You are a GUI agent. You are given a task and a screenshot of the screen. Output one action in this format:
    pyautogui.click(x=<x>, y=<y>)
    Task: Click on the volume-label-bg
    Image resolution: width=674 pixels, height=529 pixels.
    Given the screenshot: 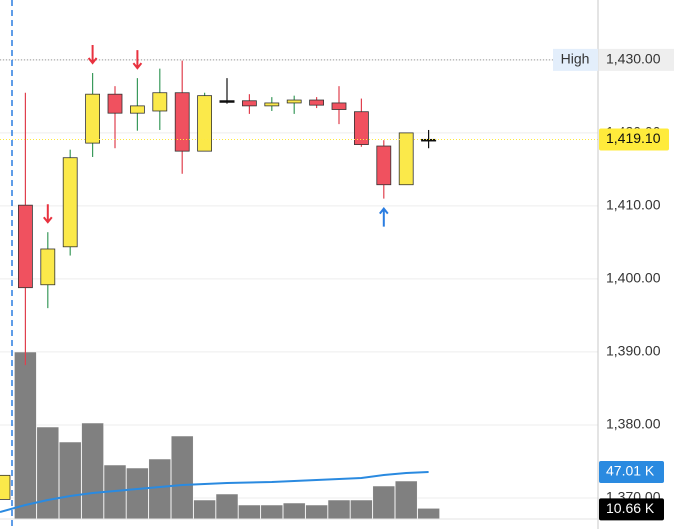 What is the action you would take?
    pyautogui.click(x=631, y=509)
    